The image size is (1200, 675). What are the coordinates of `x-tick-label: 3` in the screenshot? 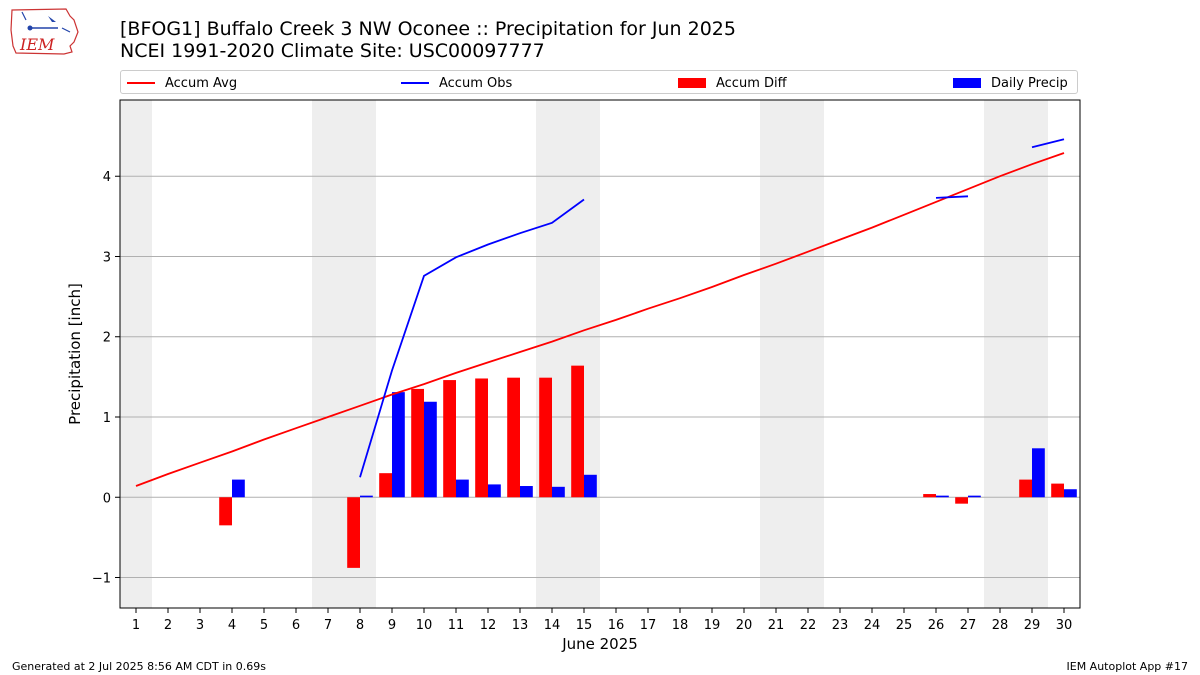 It's located at (200, 625).